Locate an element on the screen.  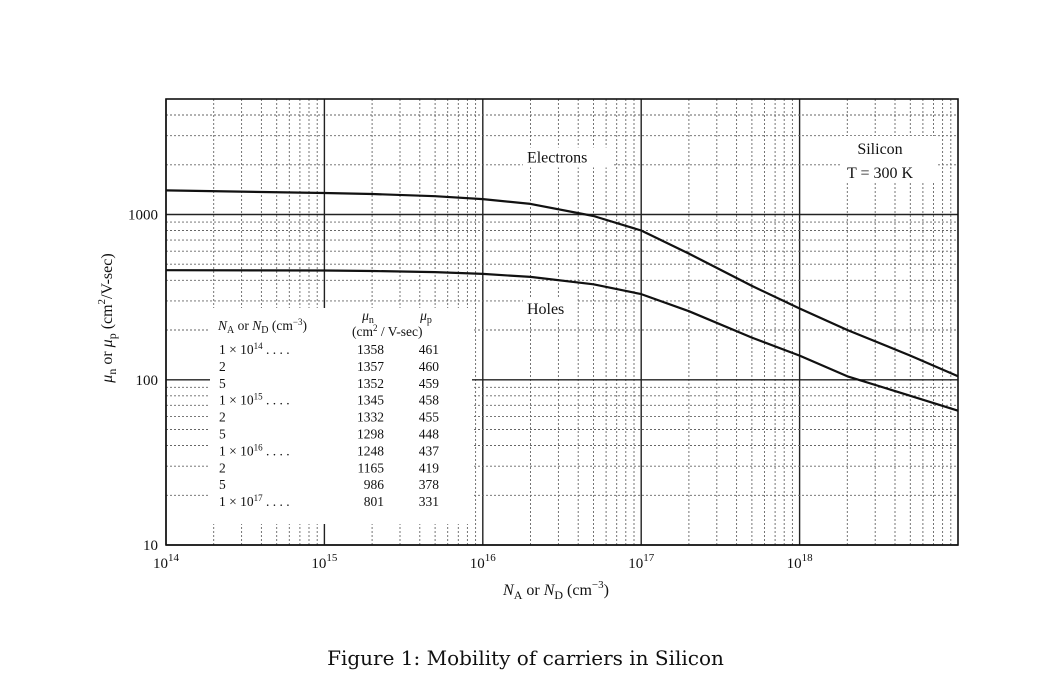
x-label-n2: N is located at coordinates (549, 590).